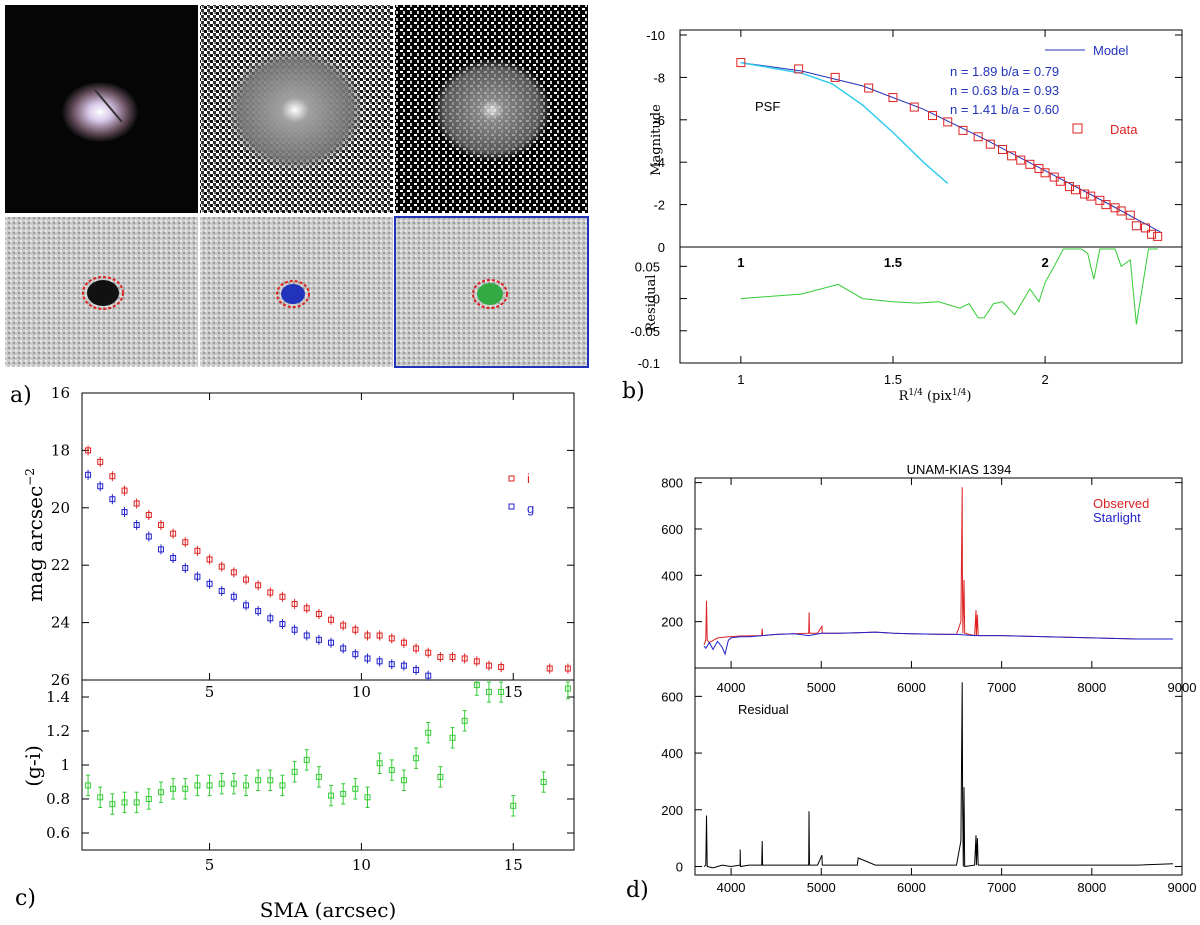  Describe the element at coordinates (655, 35) in the screenshot. I see `b-top-ytick-label: -10` at that location.